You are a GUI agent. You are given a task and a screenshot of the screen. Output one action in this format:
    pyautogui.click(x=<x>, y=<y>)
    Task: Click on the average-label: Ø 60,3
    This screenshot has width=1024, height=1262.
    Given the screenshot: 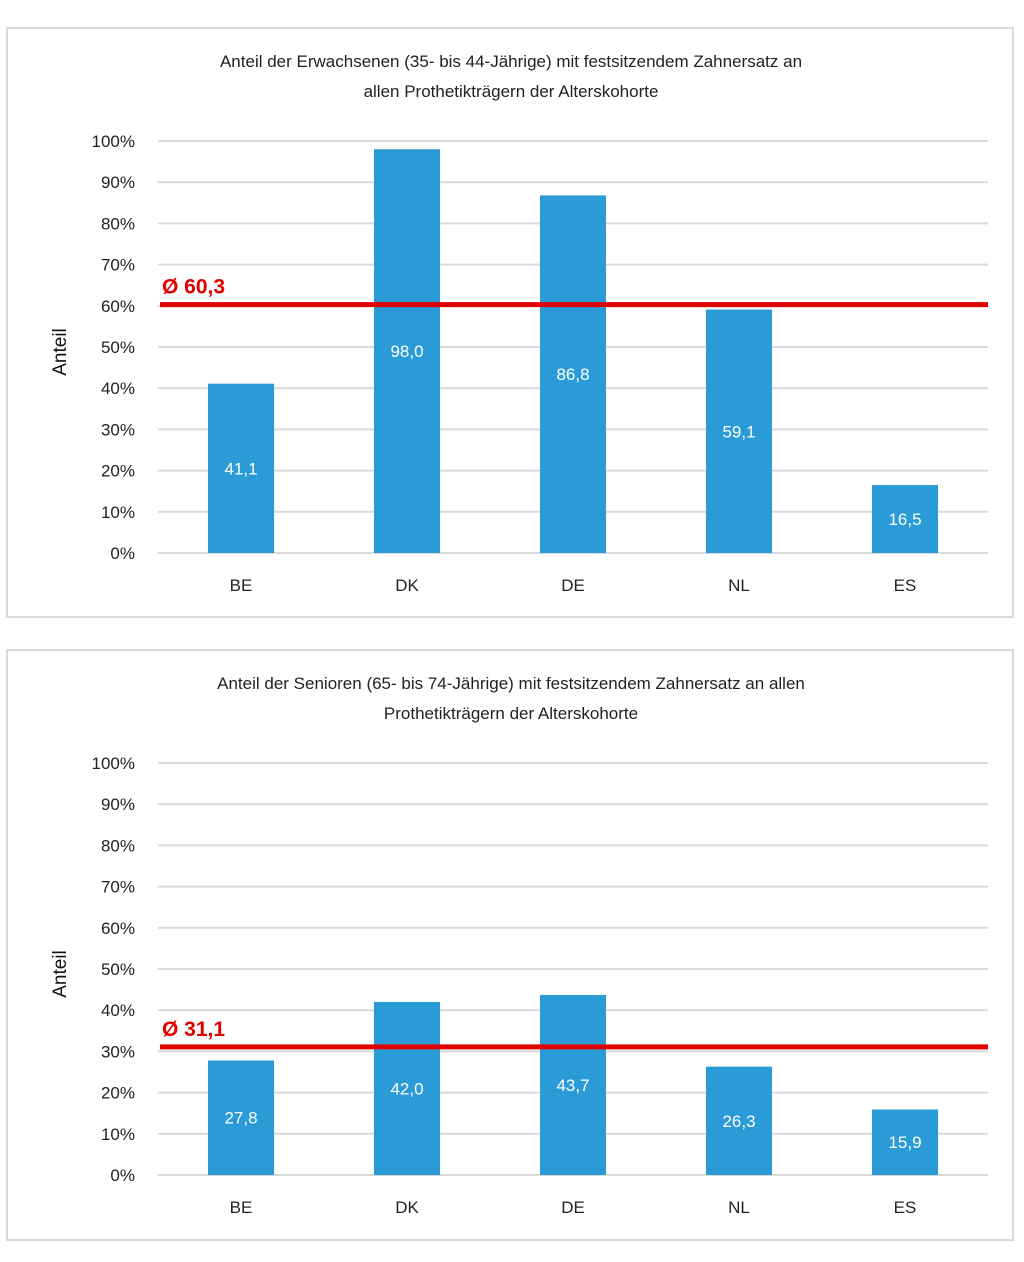 What is the action you would take?
    pyautogui.click(x=193, y=287)
    